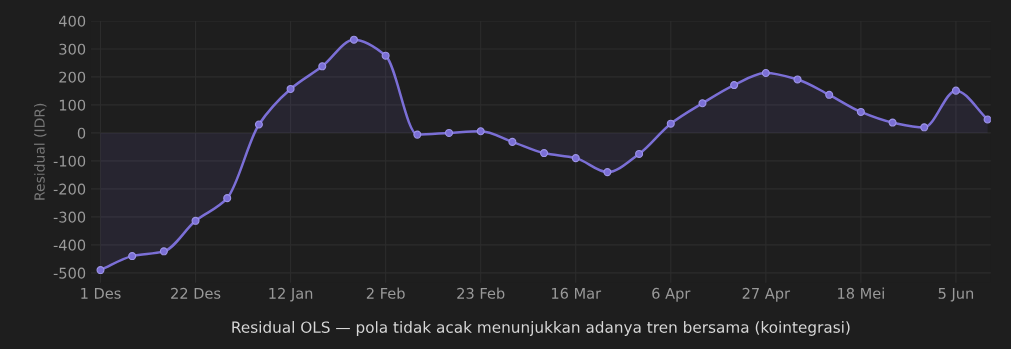  What do you see at coordinates (481, 293) in the screenshot?
I see `x-tick-label: 23 Feb` at bounding box center [481, 293].